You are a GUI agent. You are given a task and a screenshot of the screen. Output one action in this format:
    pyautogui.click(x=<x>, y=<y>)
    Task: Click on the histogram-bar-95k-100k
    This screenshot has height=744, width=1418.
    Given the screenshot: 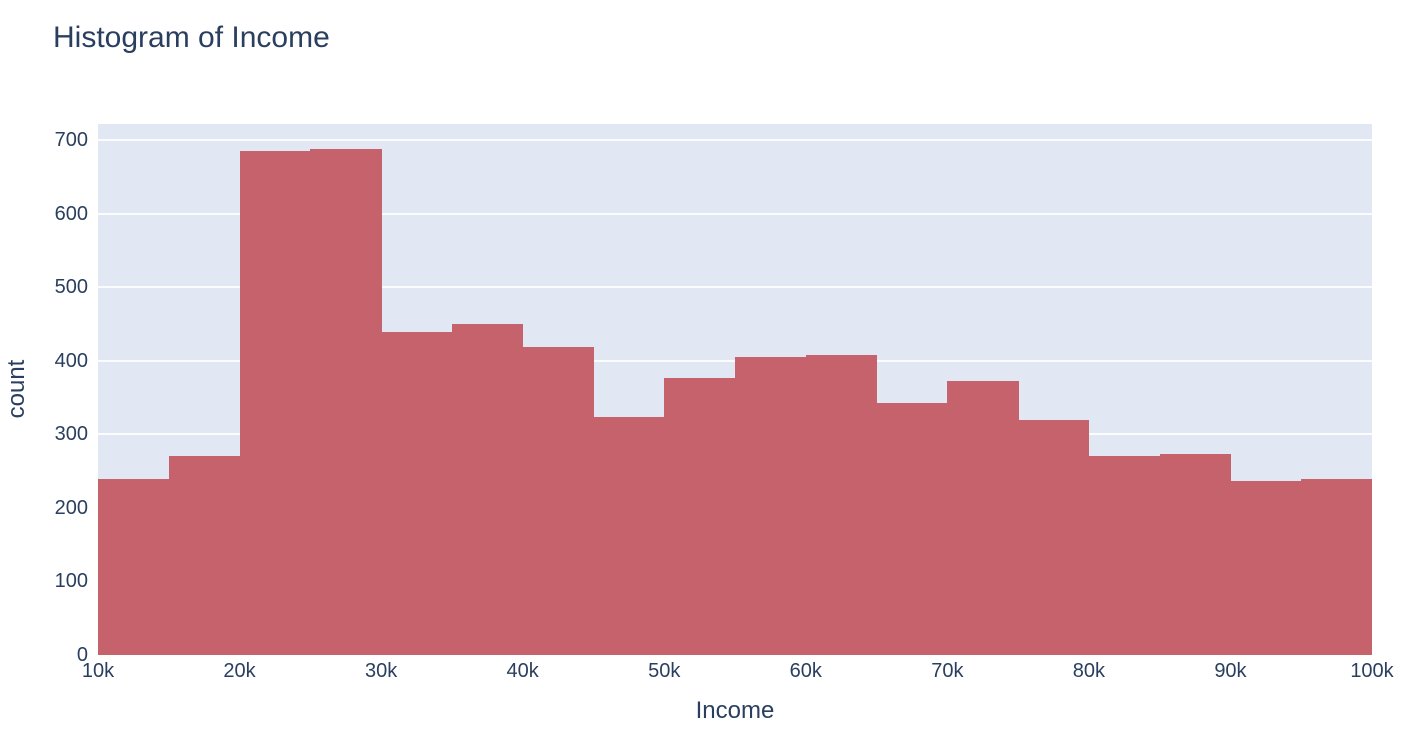 What is the action you would take?
    pyautogui.click(x=1337, y=567)
    